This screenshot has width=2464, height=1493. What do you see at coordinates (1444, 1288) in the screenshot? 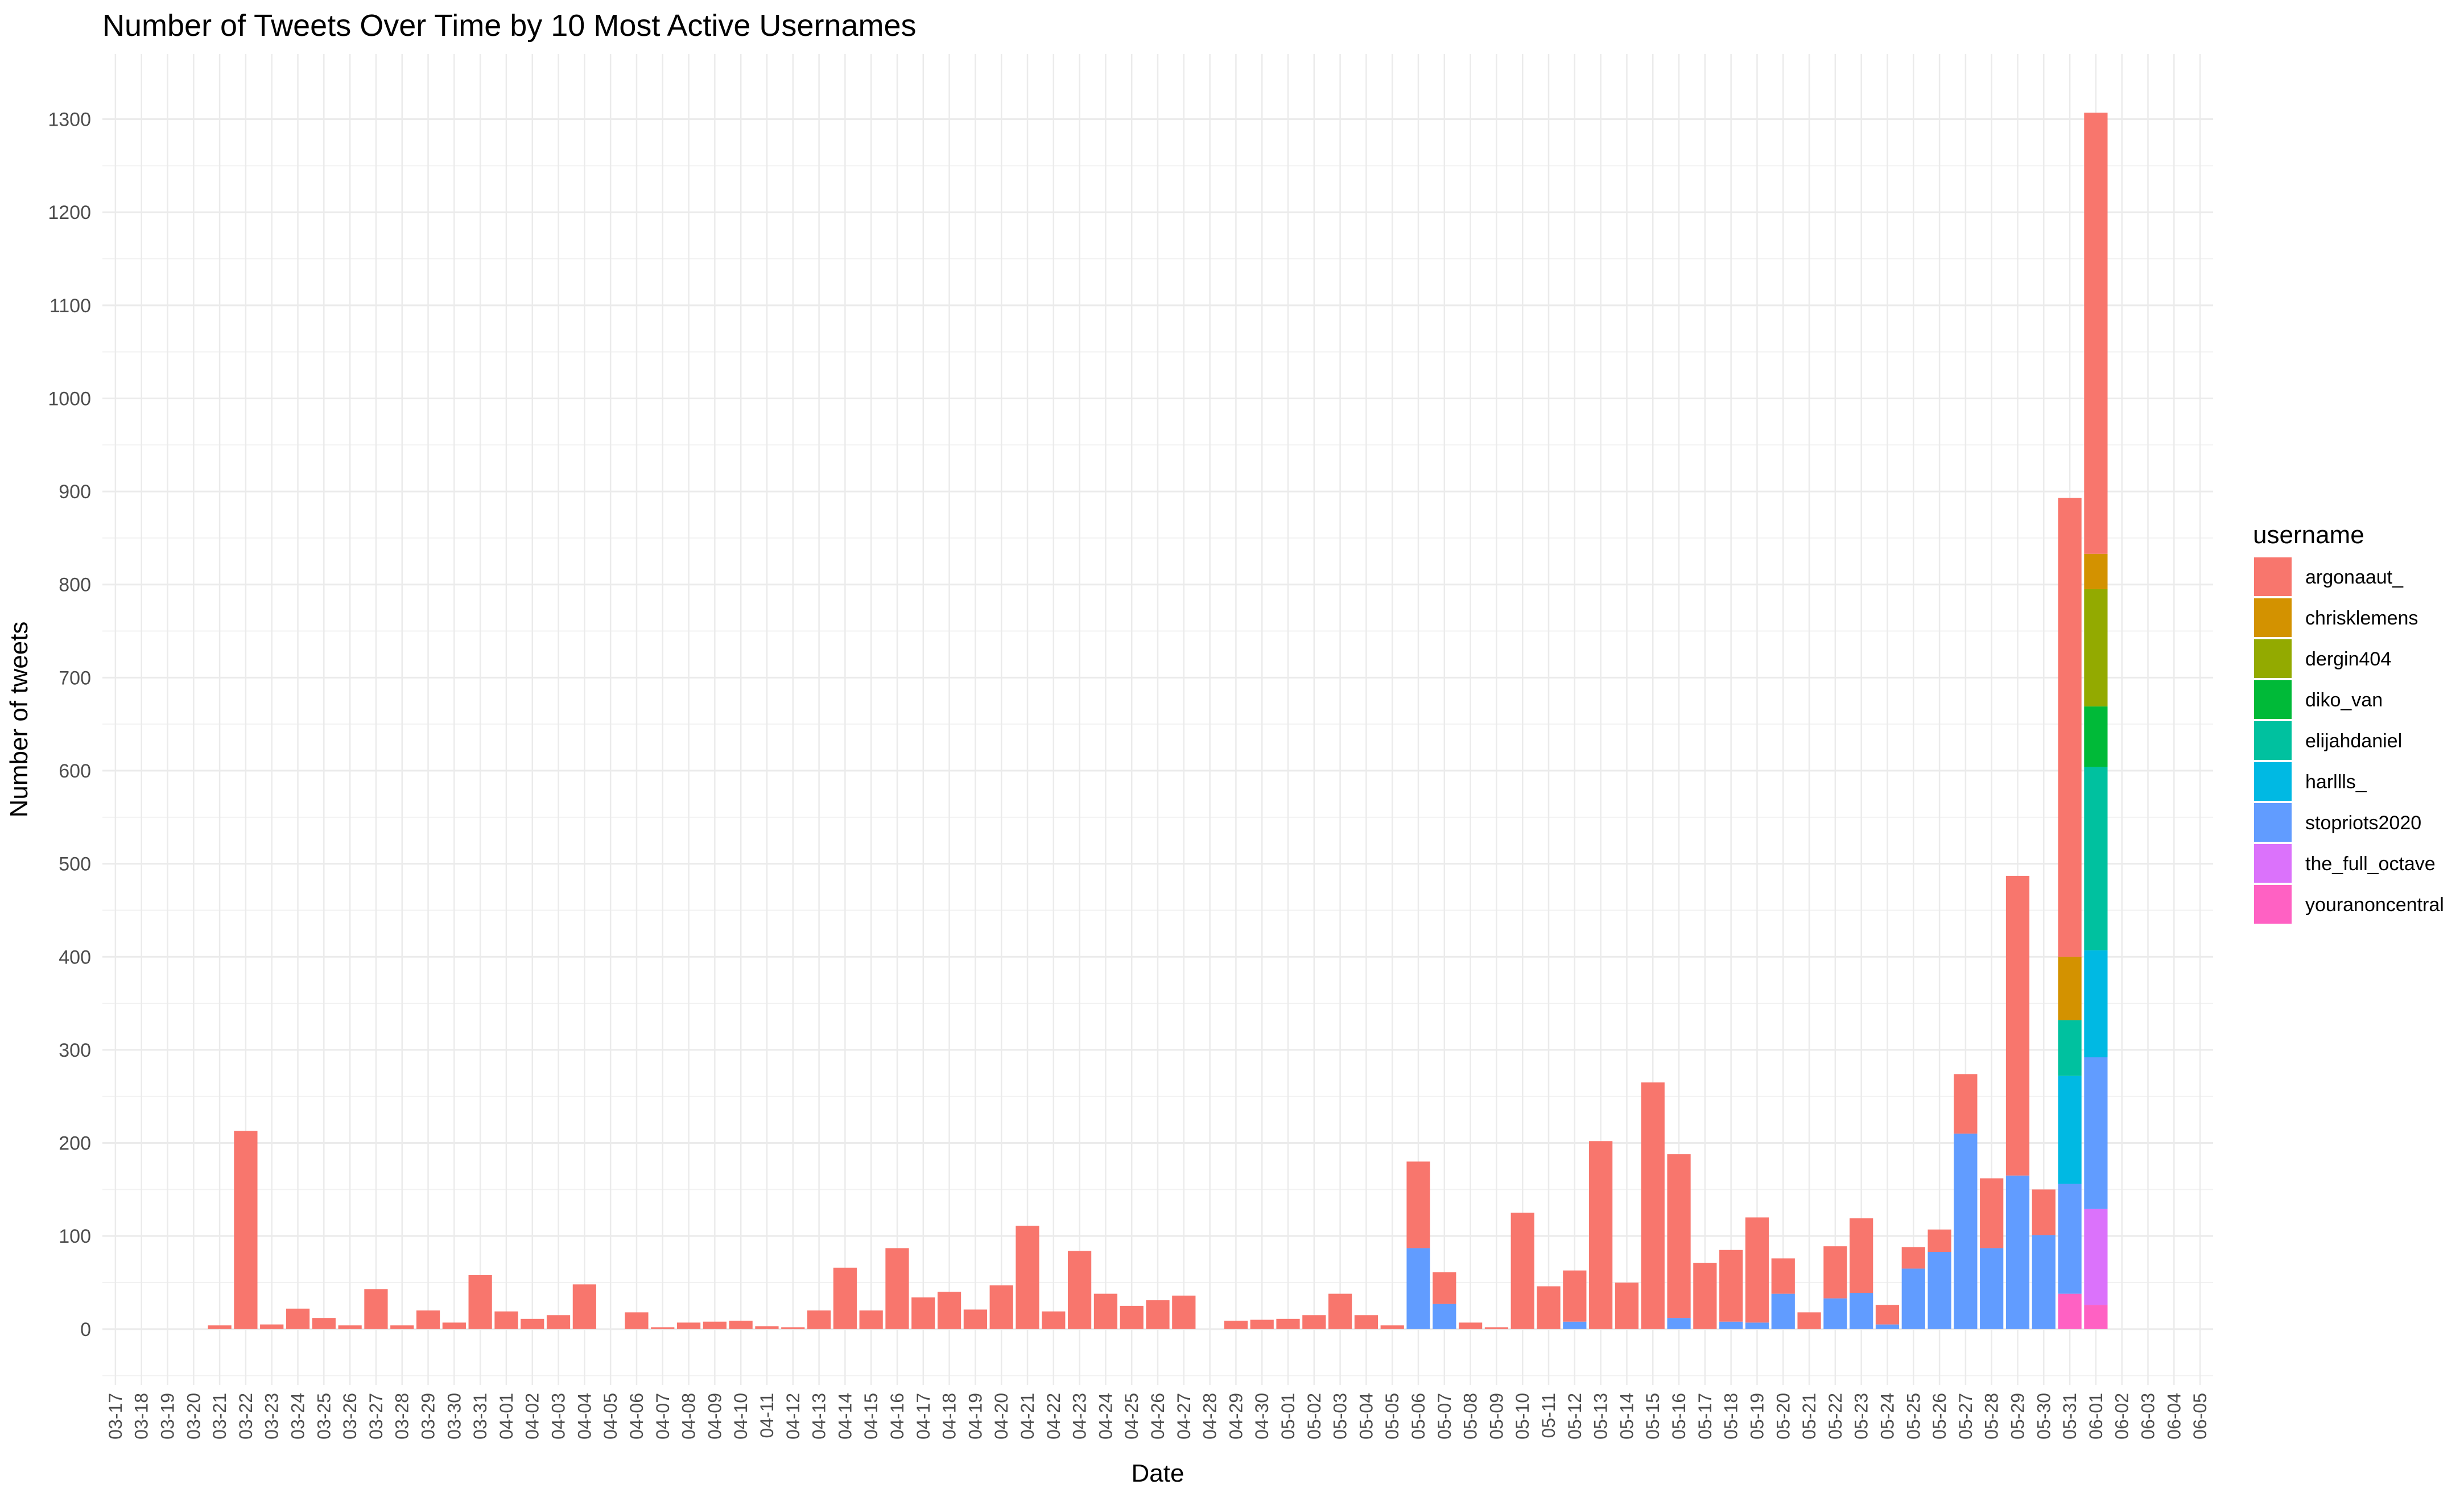
I see `bar-argonaaut_-05-07` at bounding box center [1444, 1288].